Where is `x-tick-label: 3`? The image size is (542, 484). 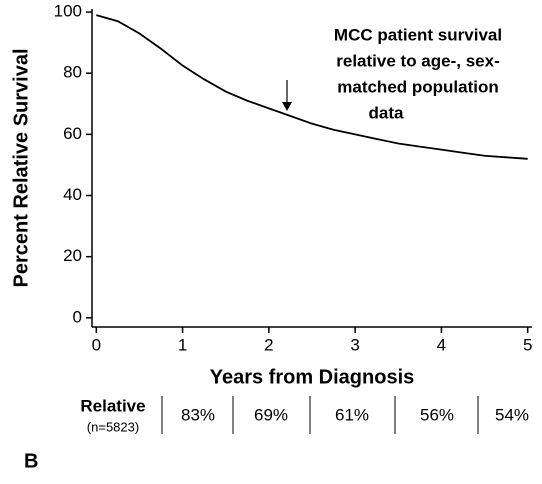
x-tick-label: 3 is located at coordinates (354, 344).